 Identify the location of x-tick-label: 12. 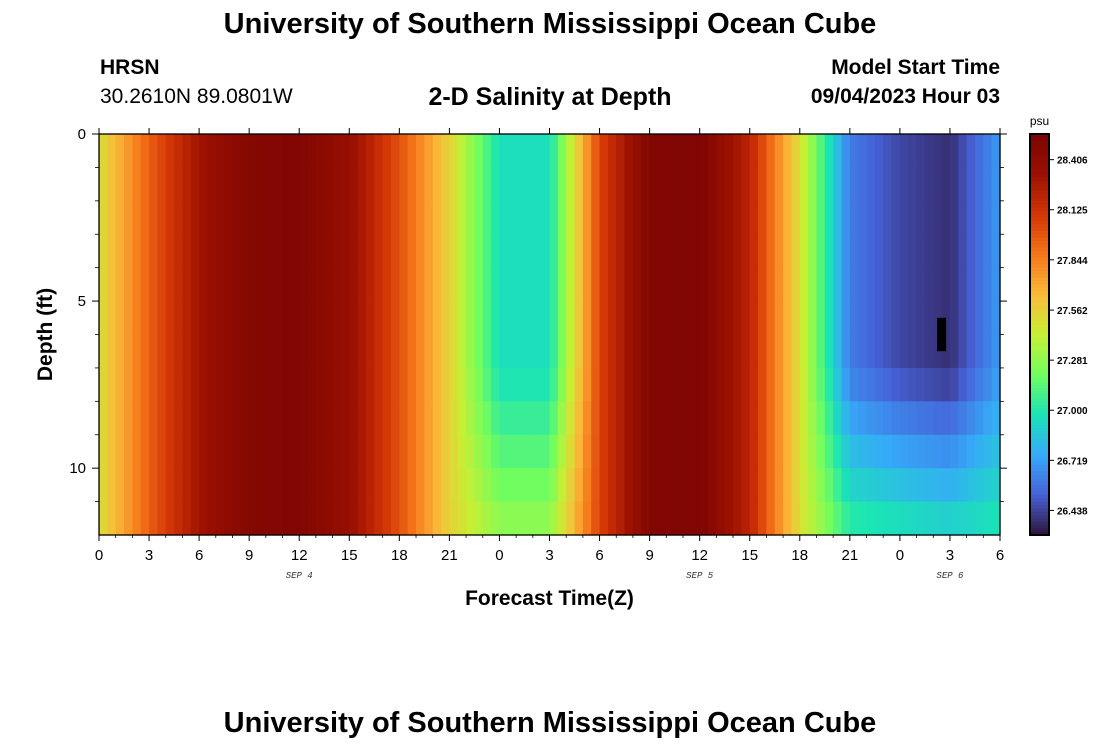
(299, 555).